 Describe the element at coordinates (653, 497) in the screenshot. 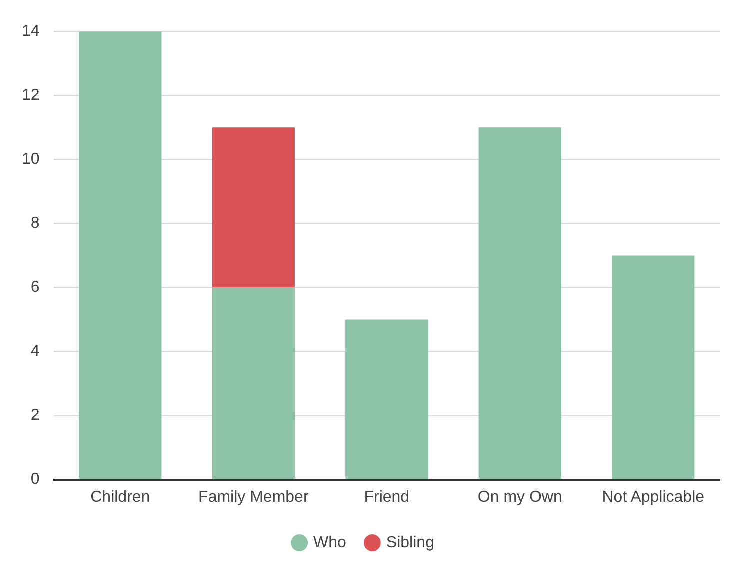

I see `x-tick-label: Not Applicable` at that location.